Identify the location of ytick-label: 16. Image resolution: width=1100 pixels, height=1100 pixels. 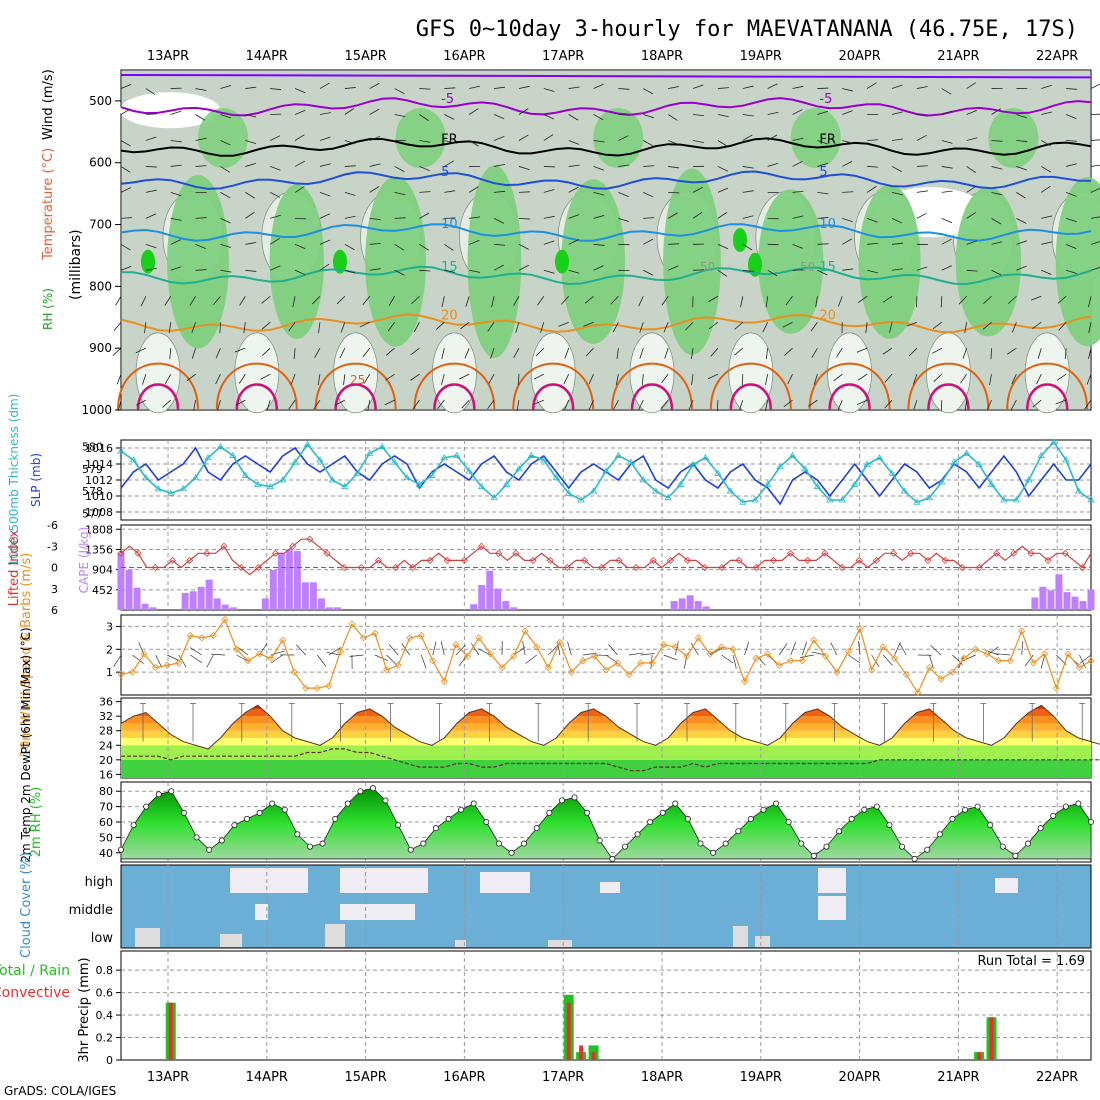
(106, 774).